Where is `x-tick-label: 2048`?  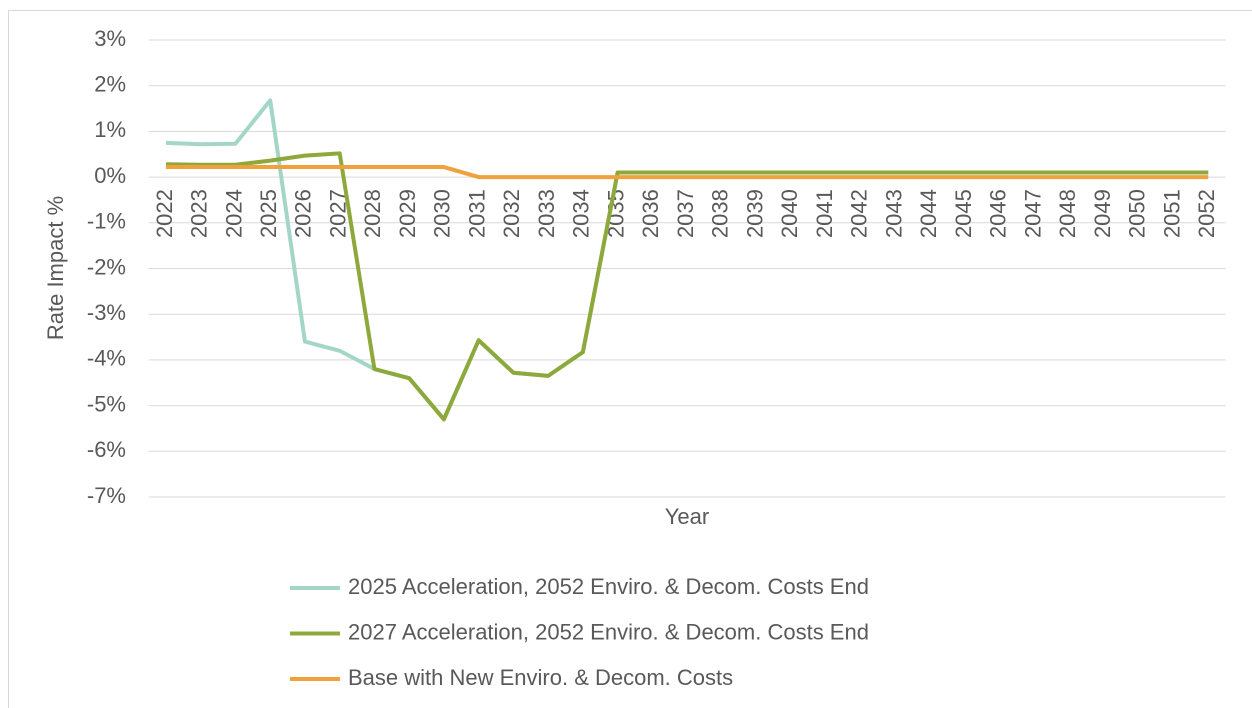 x-tick-label: 2048 is located at coordinates (1067, 213).